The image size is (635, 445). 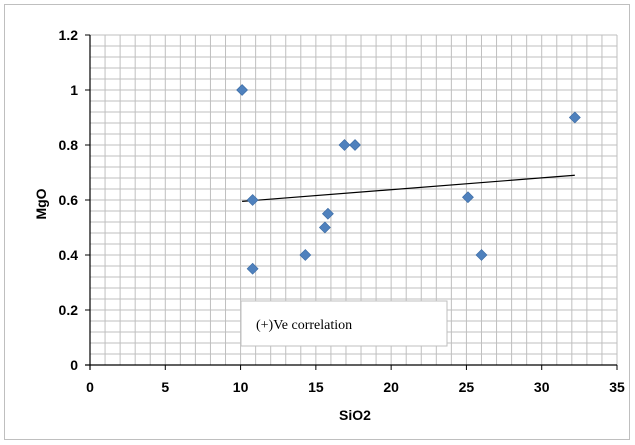 What do you see at coordinates (617, 387) in the screenshot?
I see `x-tick-label: 35` at bounding box center [617, 387].